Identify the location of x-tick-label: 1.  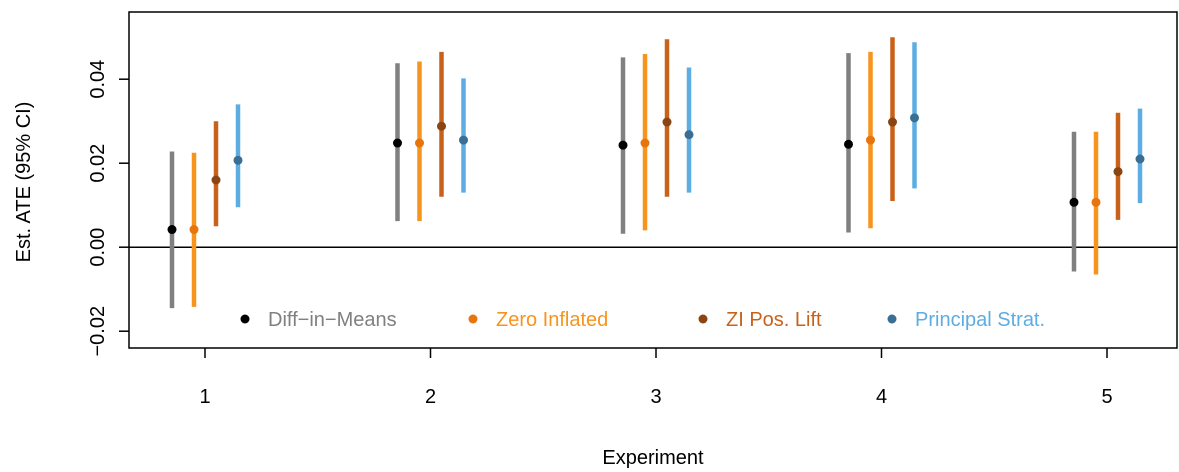
(204, 397).